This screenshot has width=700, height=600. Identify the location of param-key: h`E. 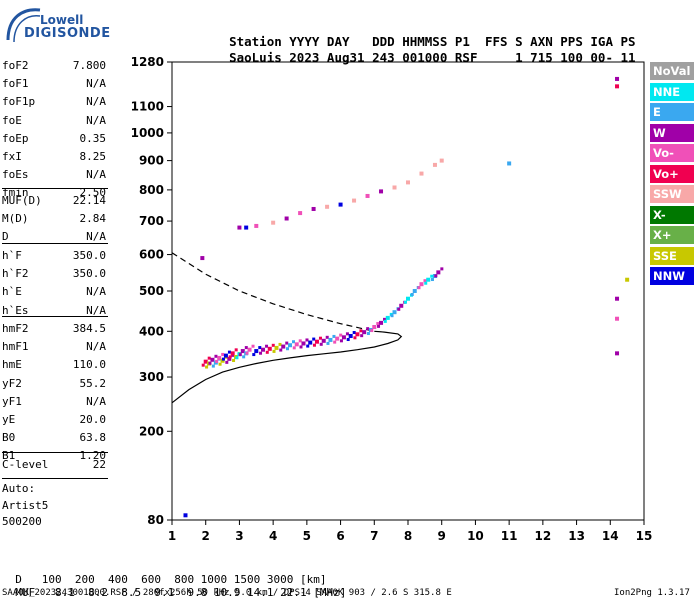
(12, 292).